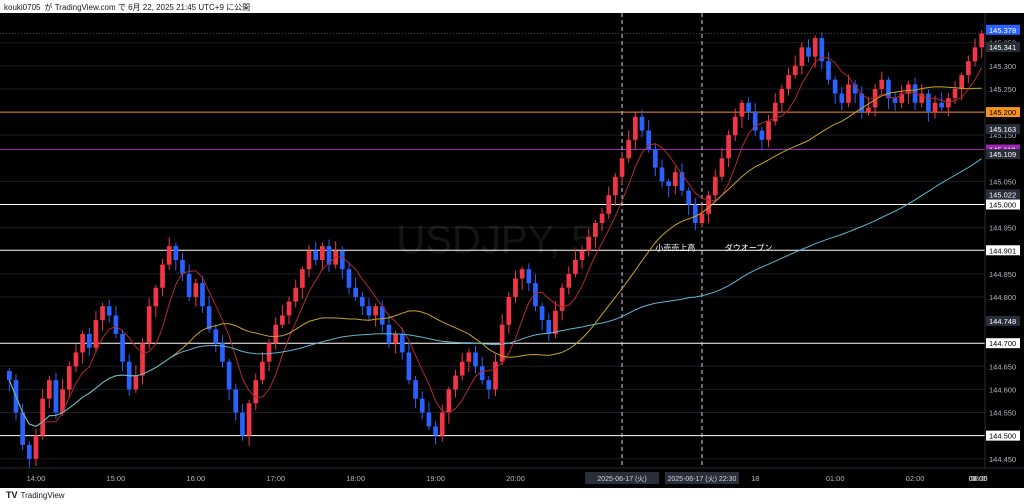  Describe the element at coordinates (42, 495) in the screenshot. I see `footer-brand: TradingView` at that location.